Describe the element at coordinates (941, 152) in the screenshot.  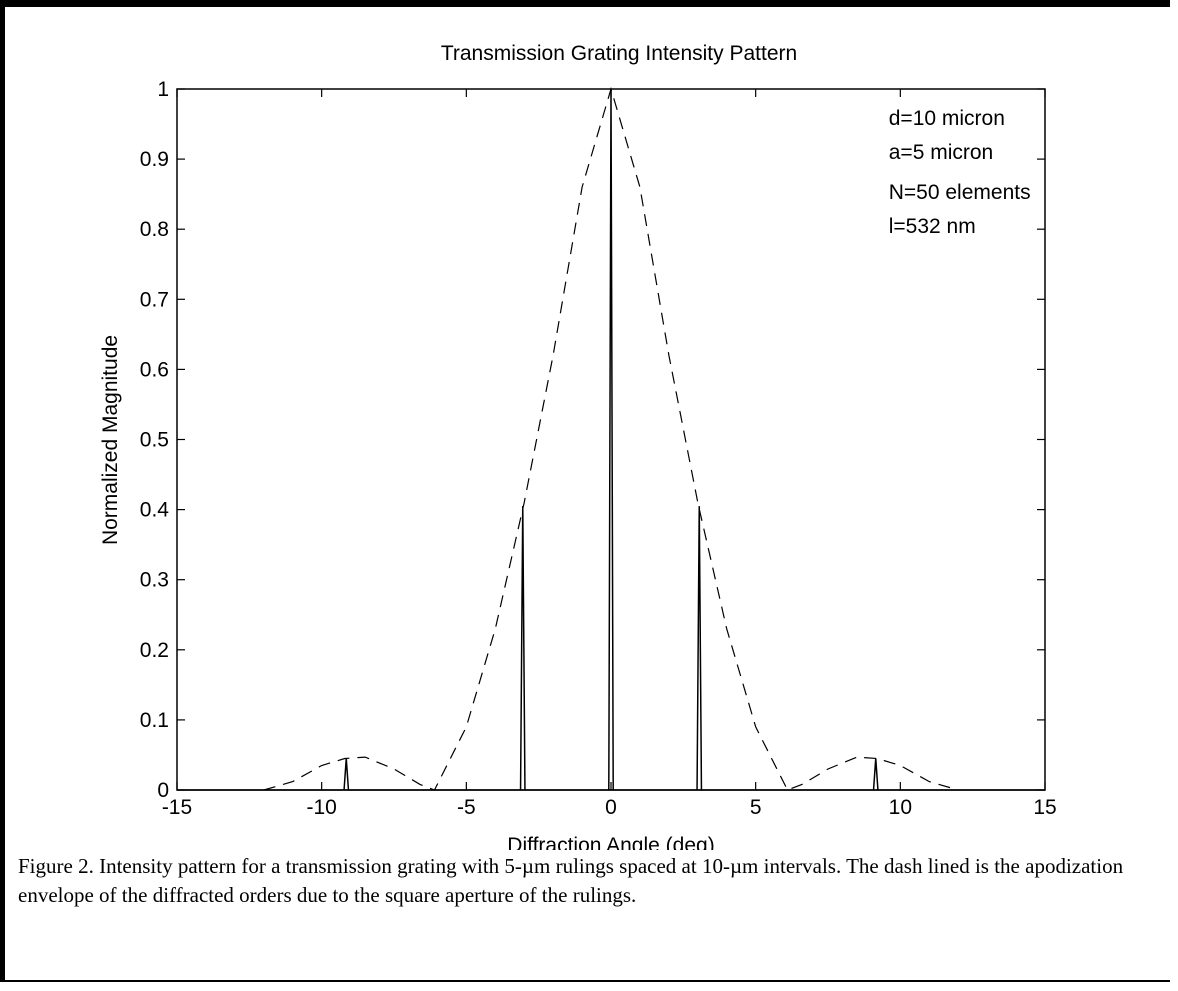
I see `annotation-text: a=5 micron` at that location.